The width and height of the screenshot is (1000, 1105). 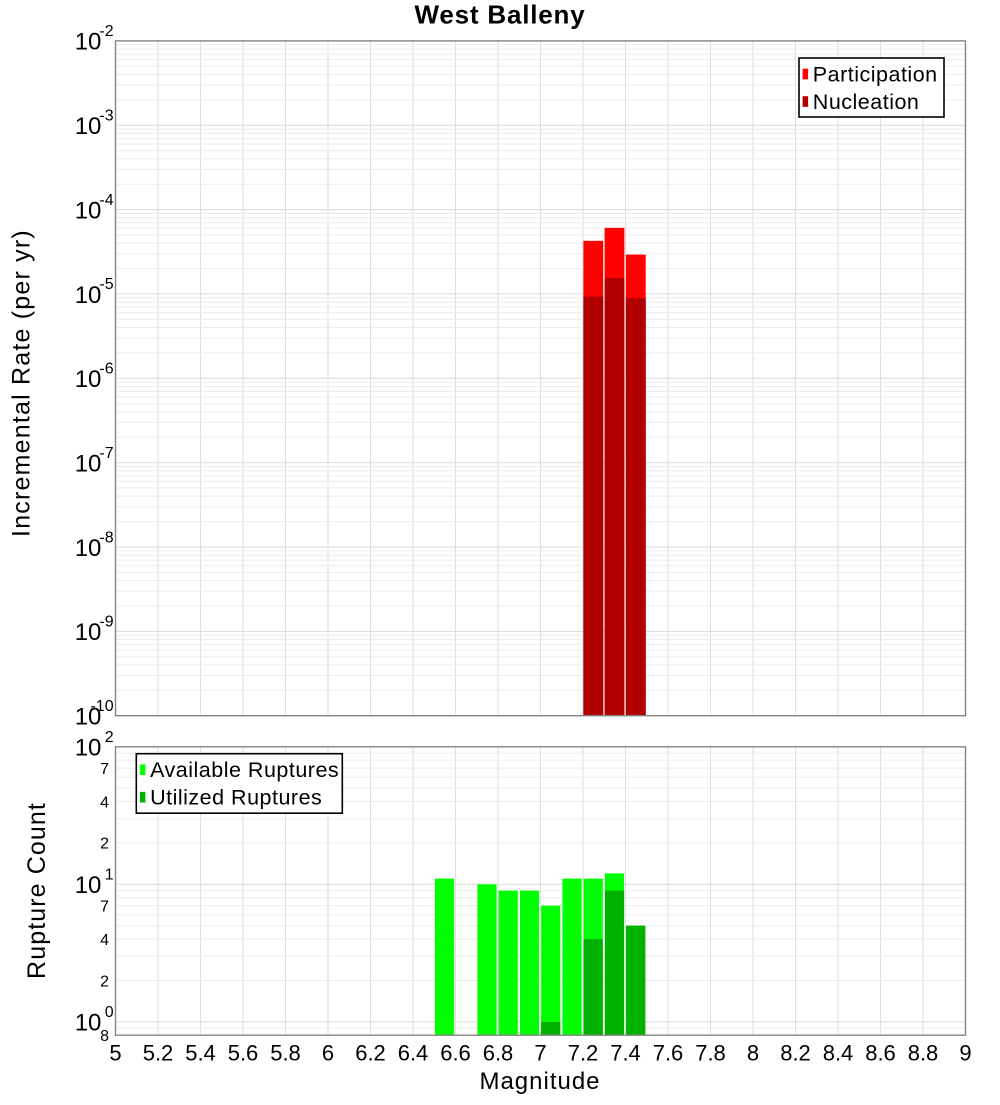 I want to click on svg-text: 5, so click(x=115, y=1053).